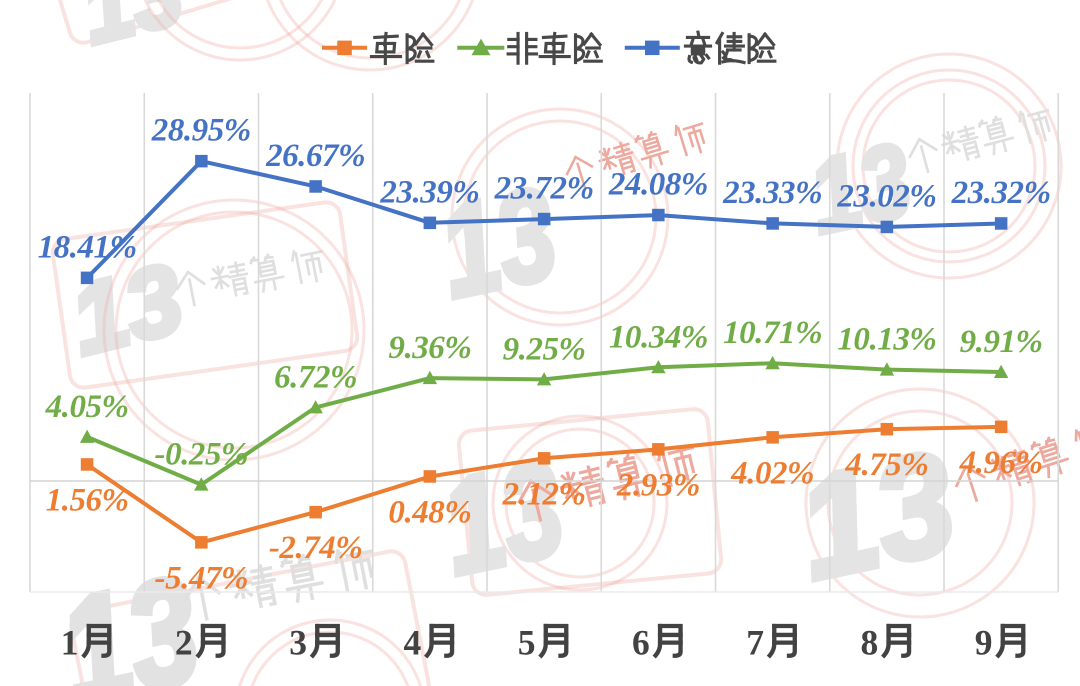 The width and height of the screenshot is (1080, 686). Describe the element at coordinates (886, 196) in the screenshot. I see `svg-text: 23.02%` at that location.